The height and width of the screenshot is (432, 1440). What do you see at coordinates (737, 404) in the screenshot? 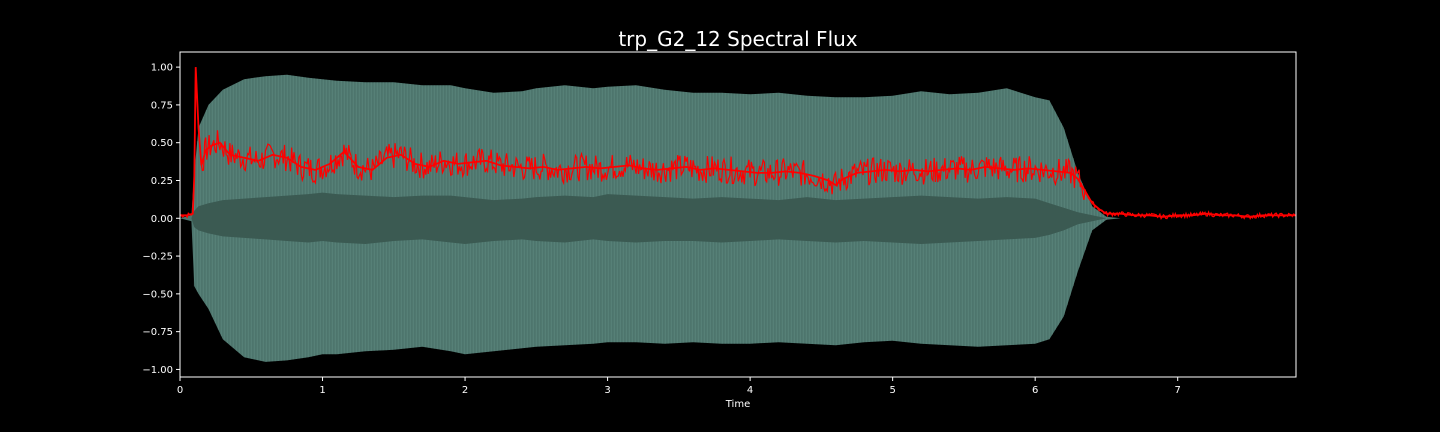
I see `x-axis-label: Time` at bounding box center [737, 404].